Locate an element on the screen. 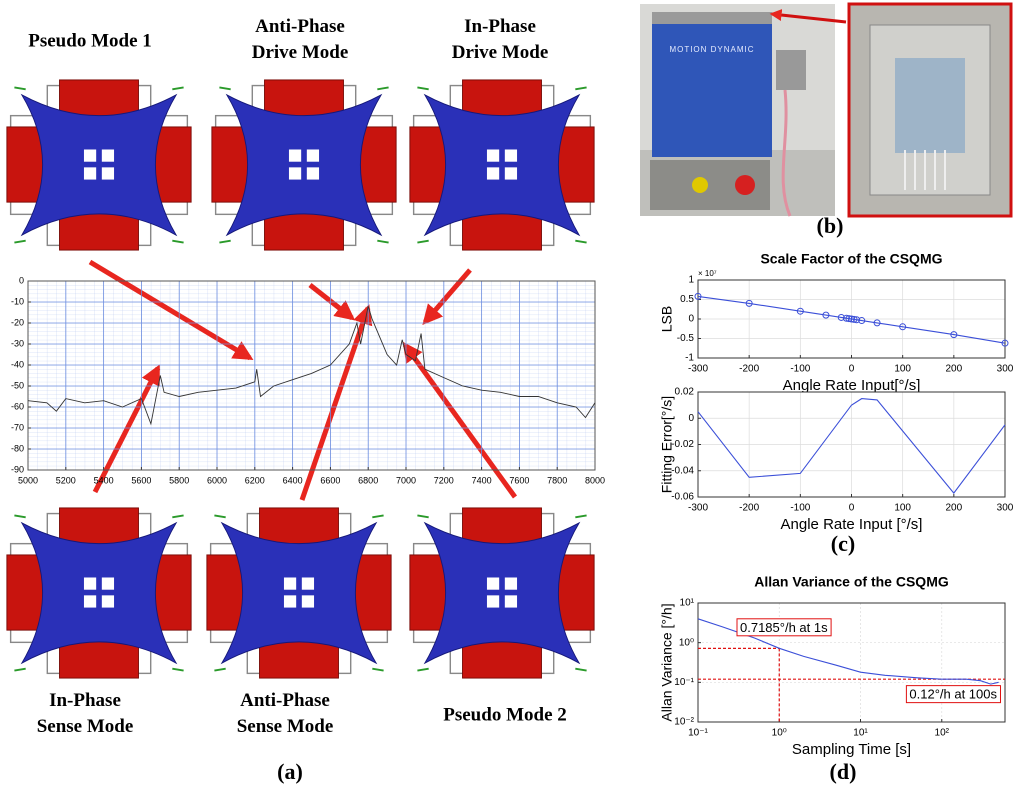  y-tick-label: -30 is located at coordinates (17, 343).